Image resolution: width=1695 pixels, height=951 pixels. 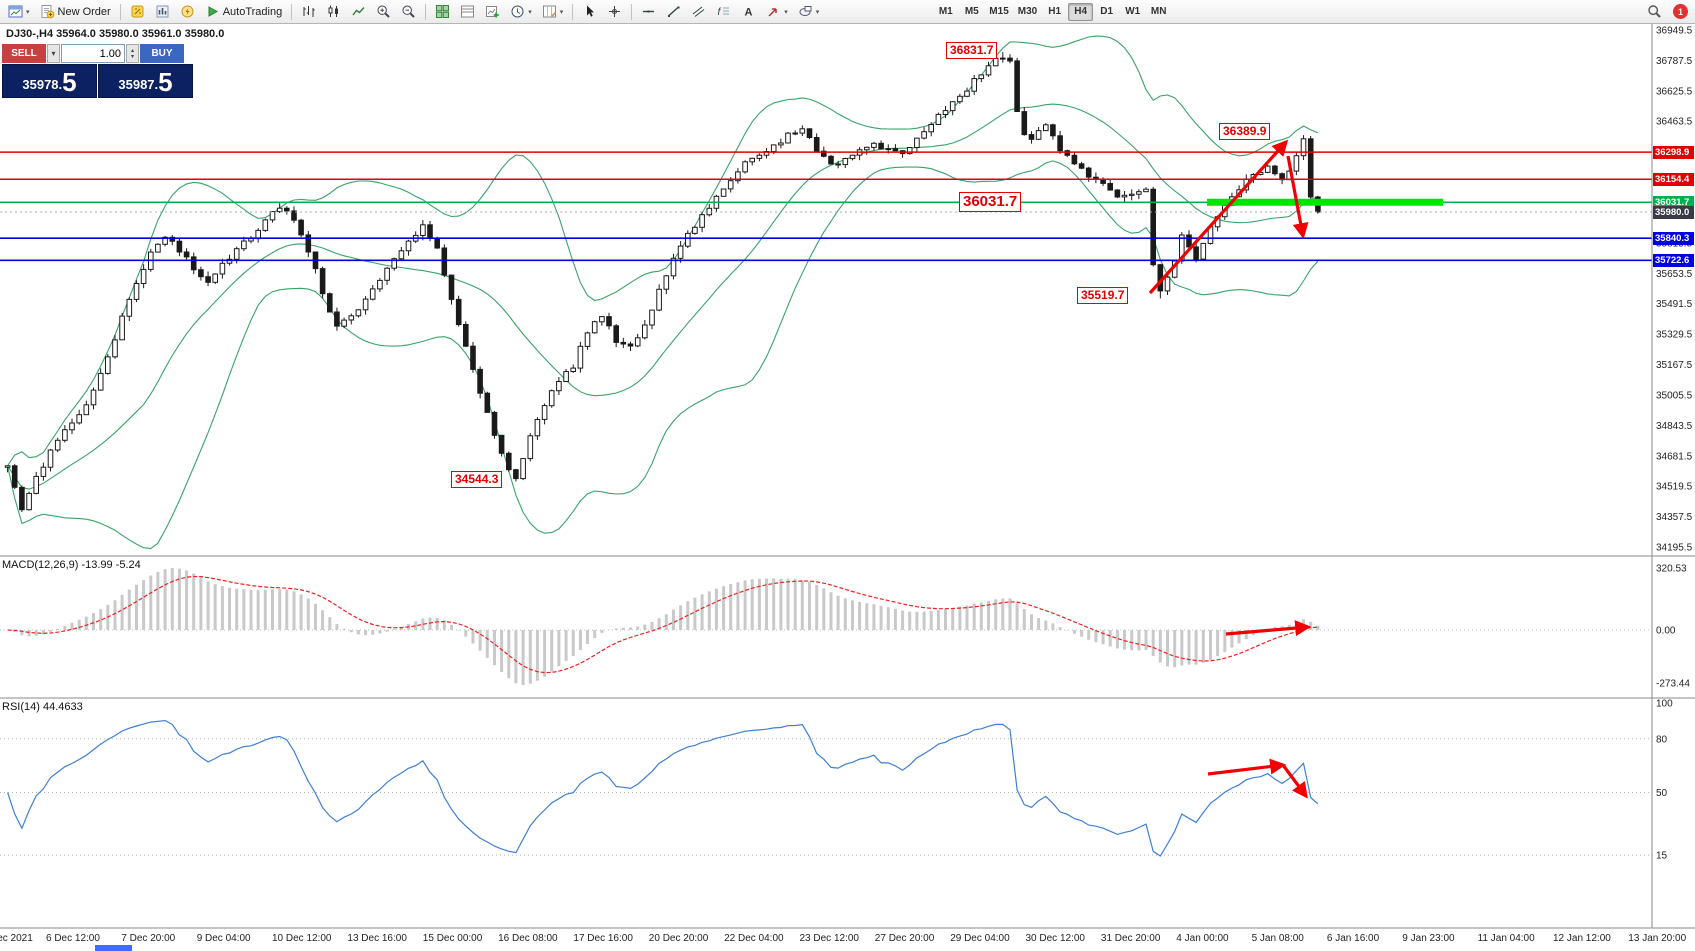 What do you see at coordinates (1674, 31) in the screenshot?
I see `price-axis-tick: 36949.5` at bounding box center [1674, 31].